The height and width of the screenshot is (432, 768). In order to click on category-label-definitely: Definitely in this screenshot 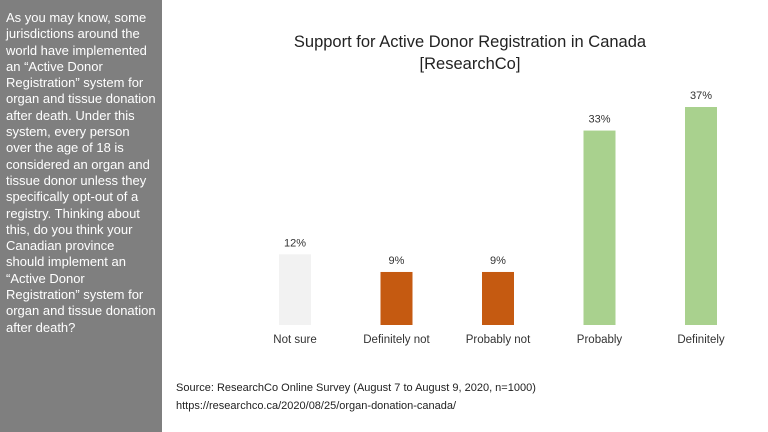, I will do `click(701, 340)`.